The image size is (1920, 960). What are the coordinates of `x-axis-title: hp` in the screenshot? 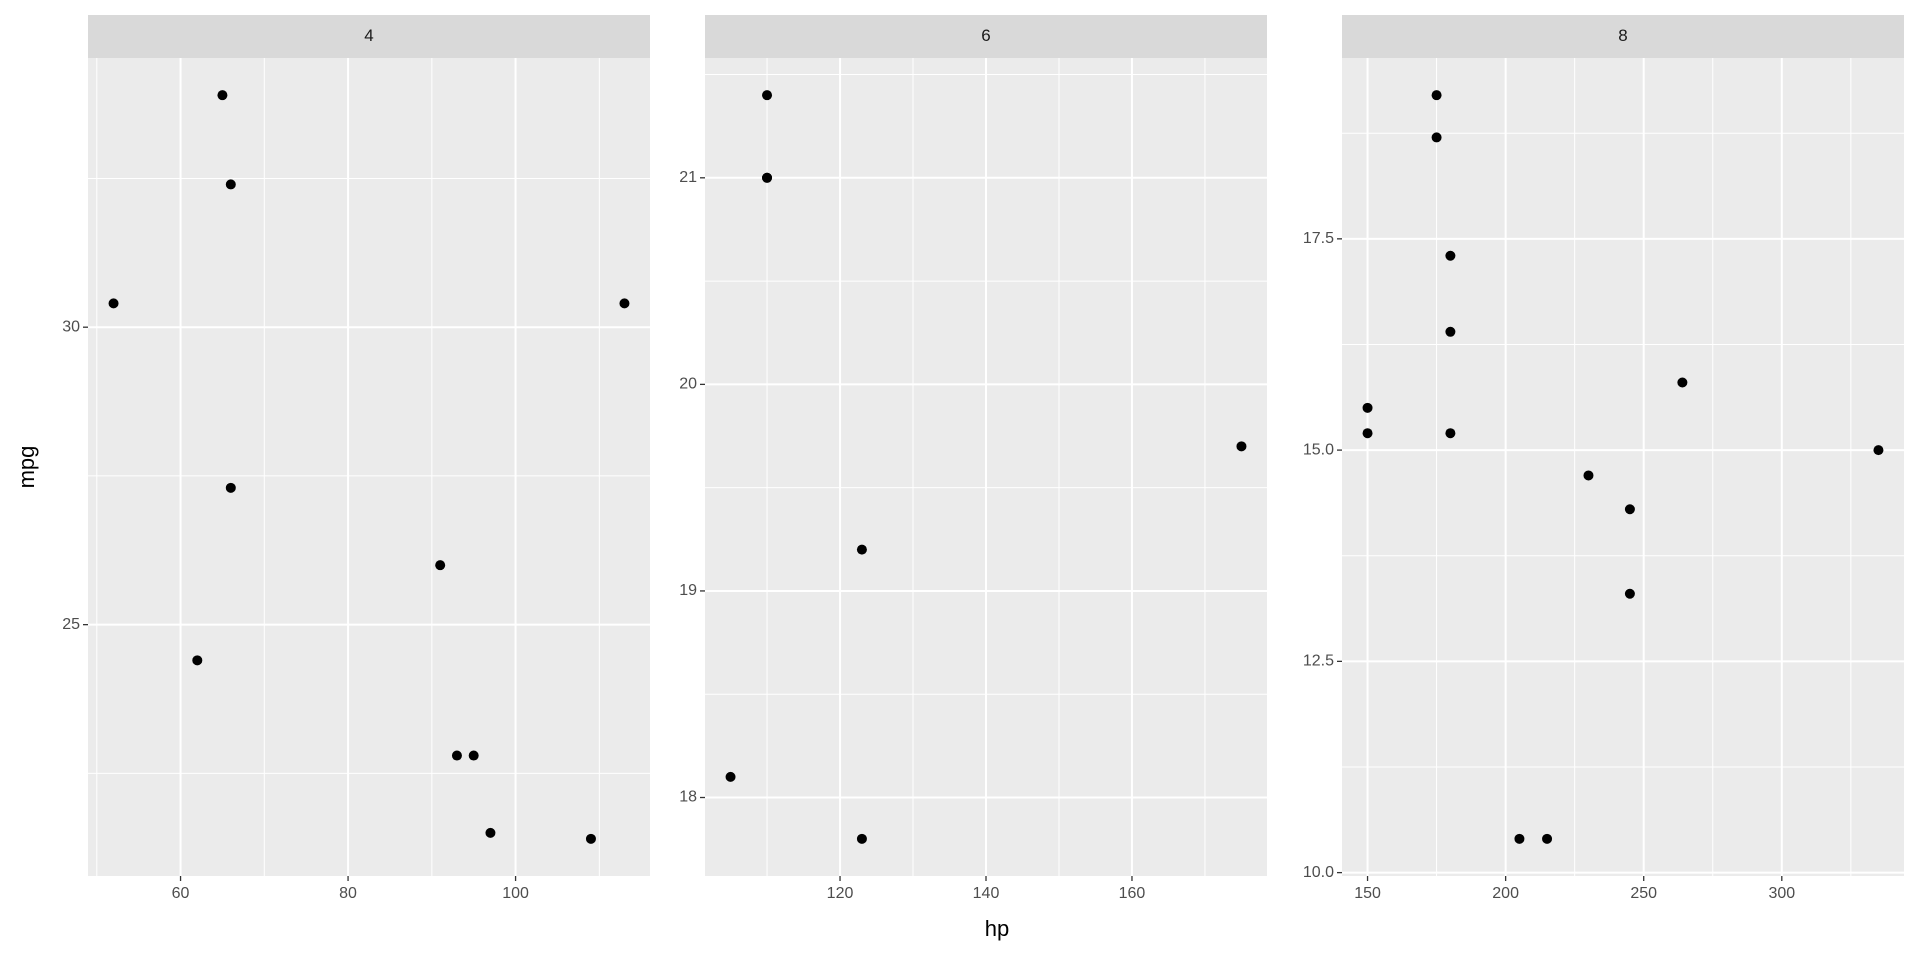 It's located at (997, 928).